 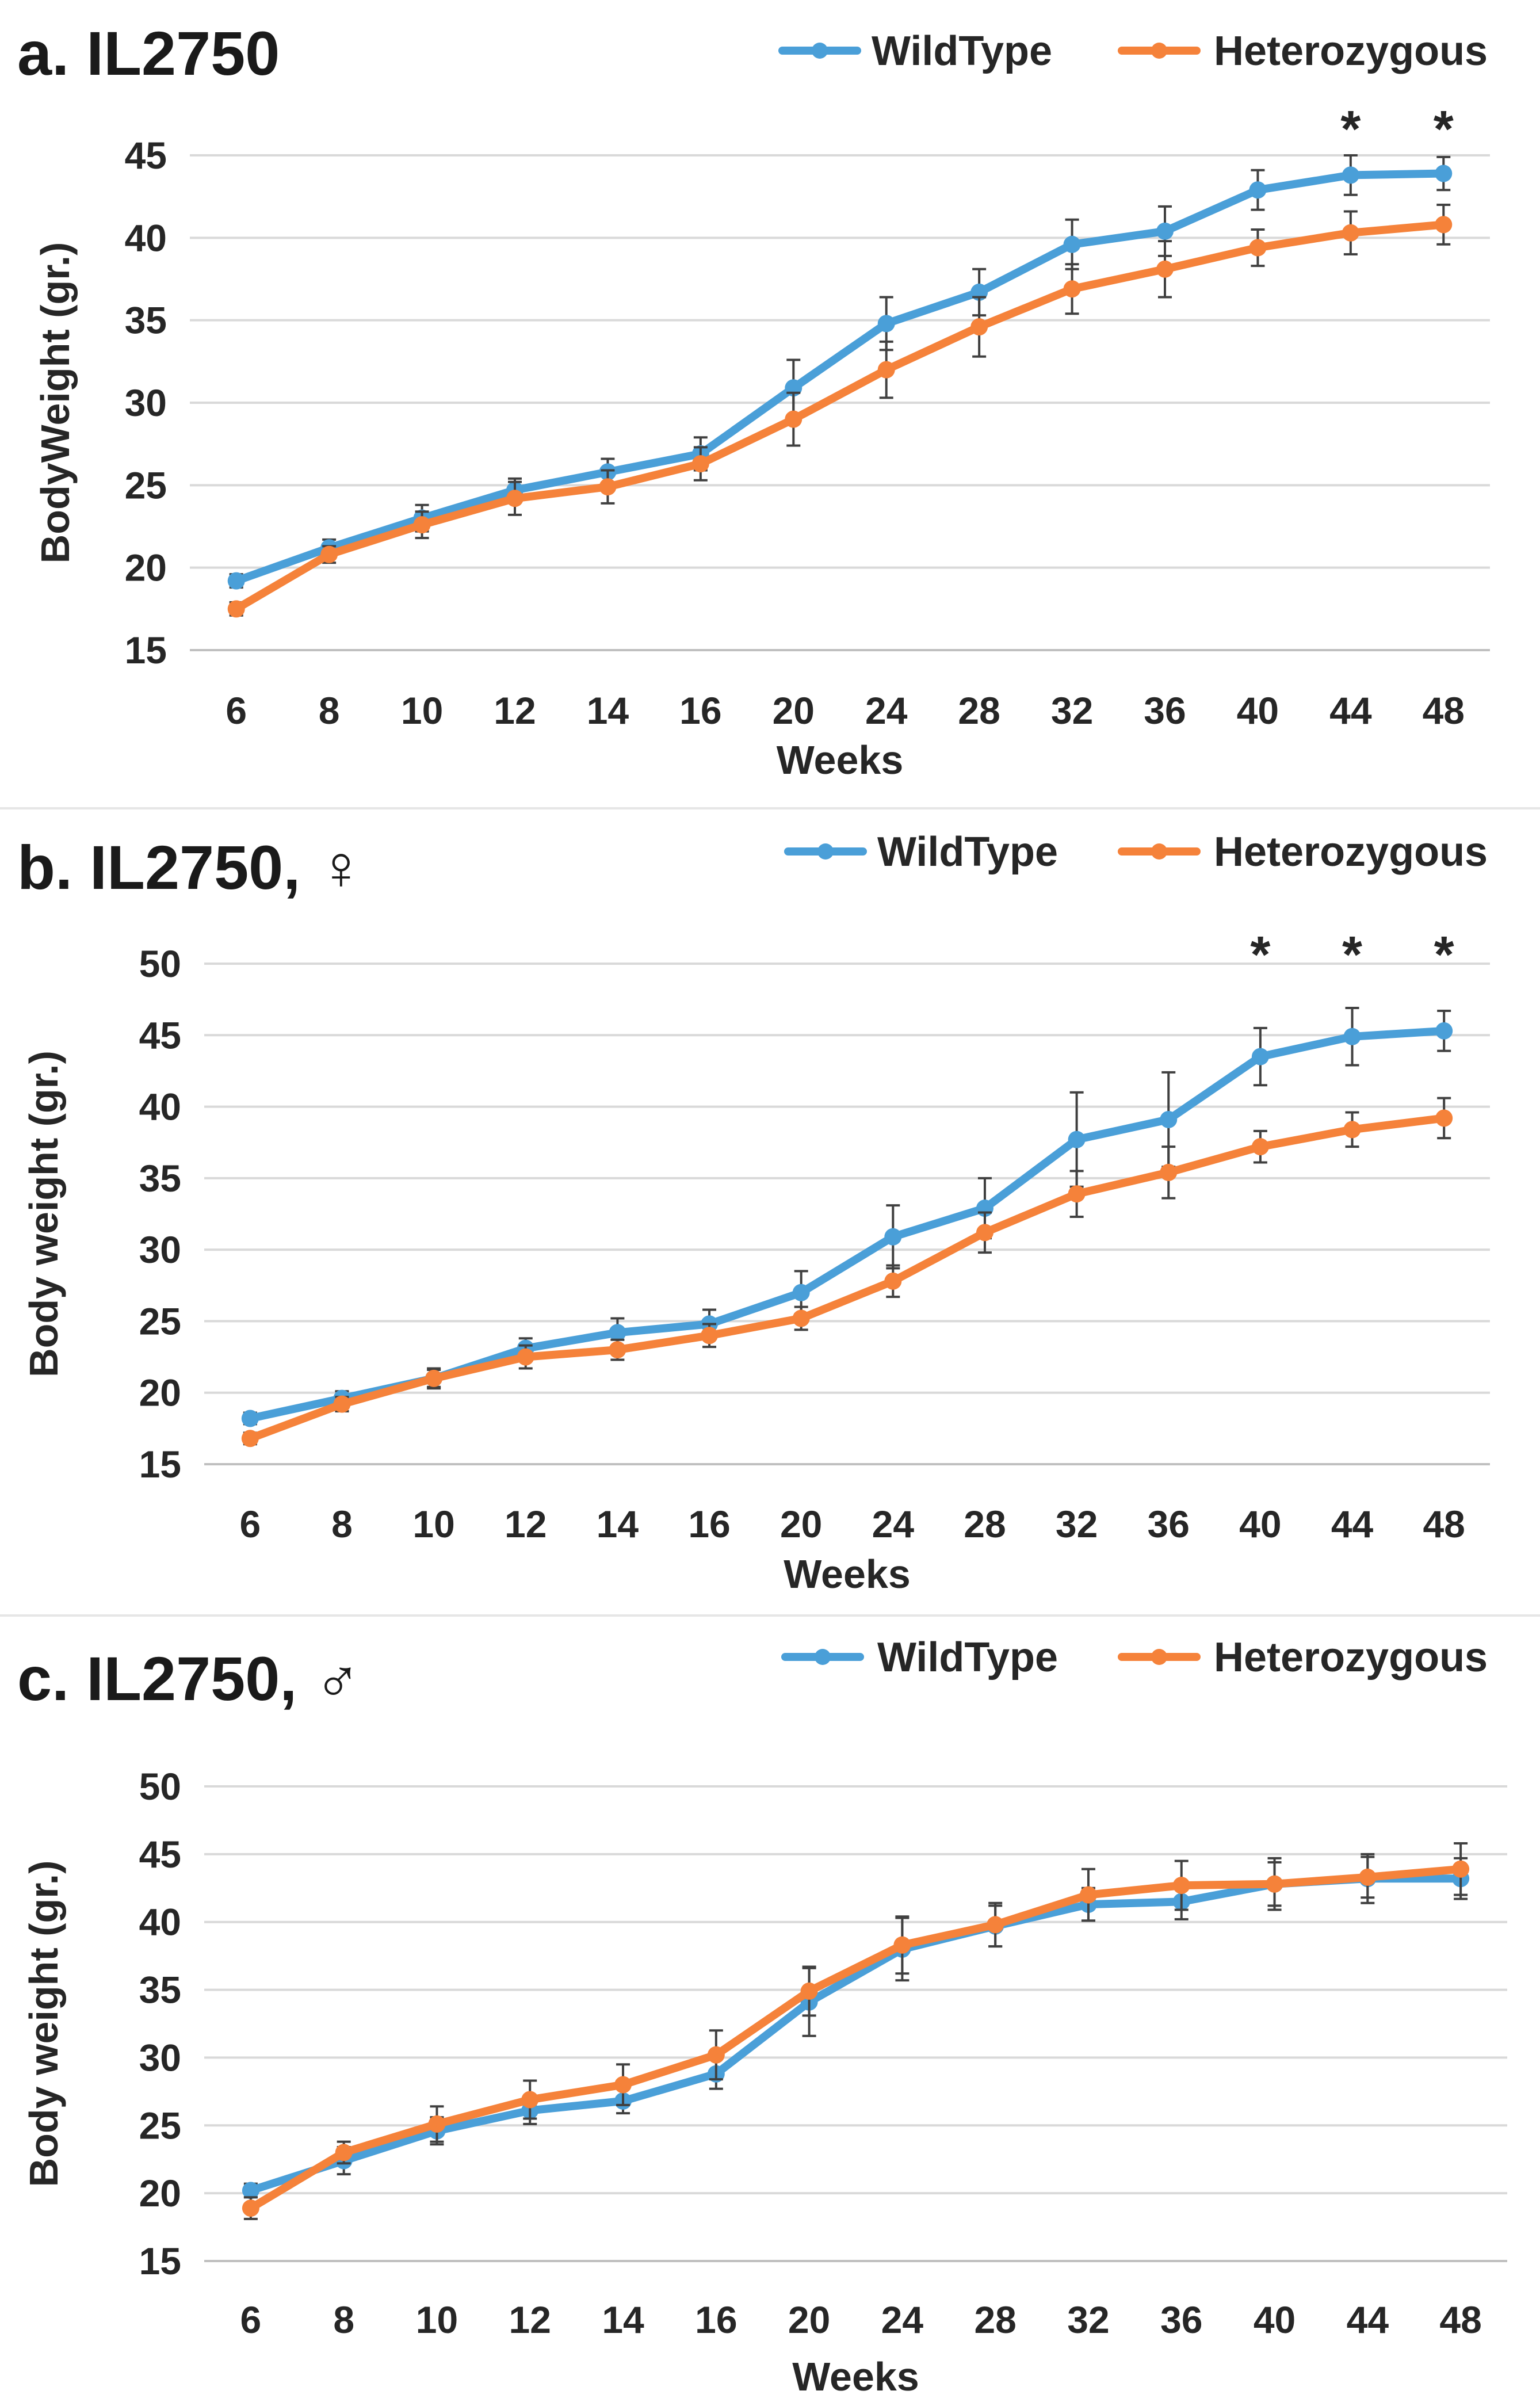 What do you see at coordinates (1303, 51) in the screenshot?
I see `legend-entry-heterozygous: Heterozygous` at bounding box center [1303, 51].